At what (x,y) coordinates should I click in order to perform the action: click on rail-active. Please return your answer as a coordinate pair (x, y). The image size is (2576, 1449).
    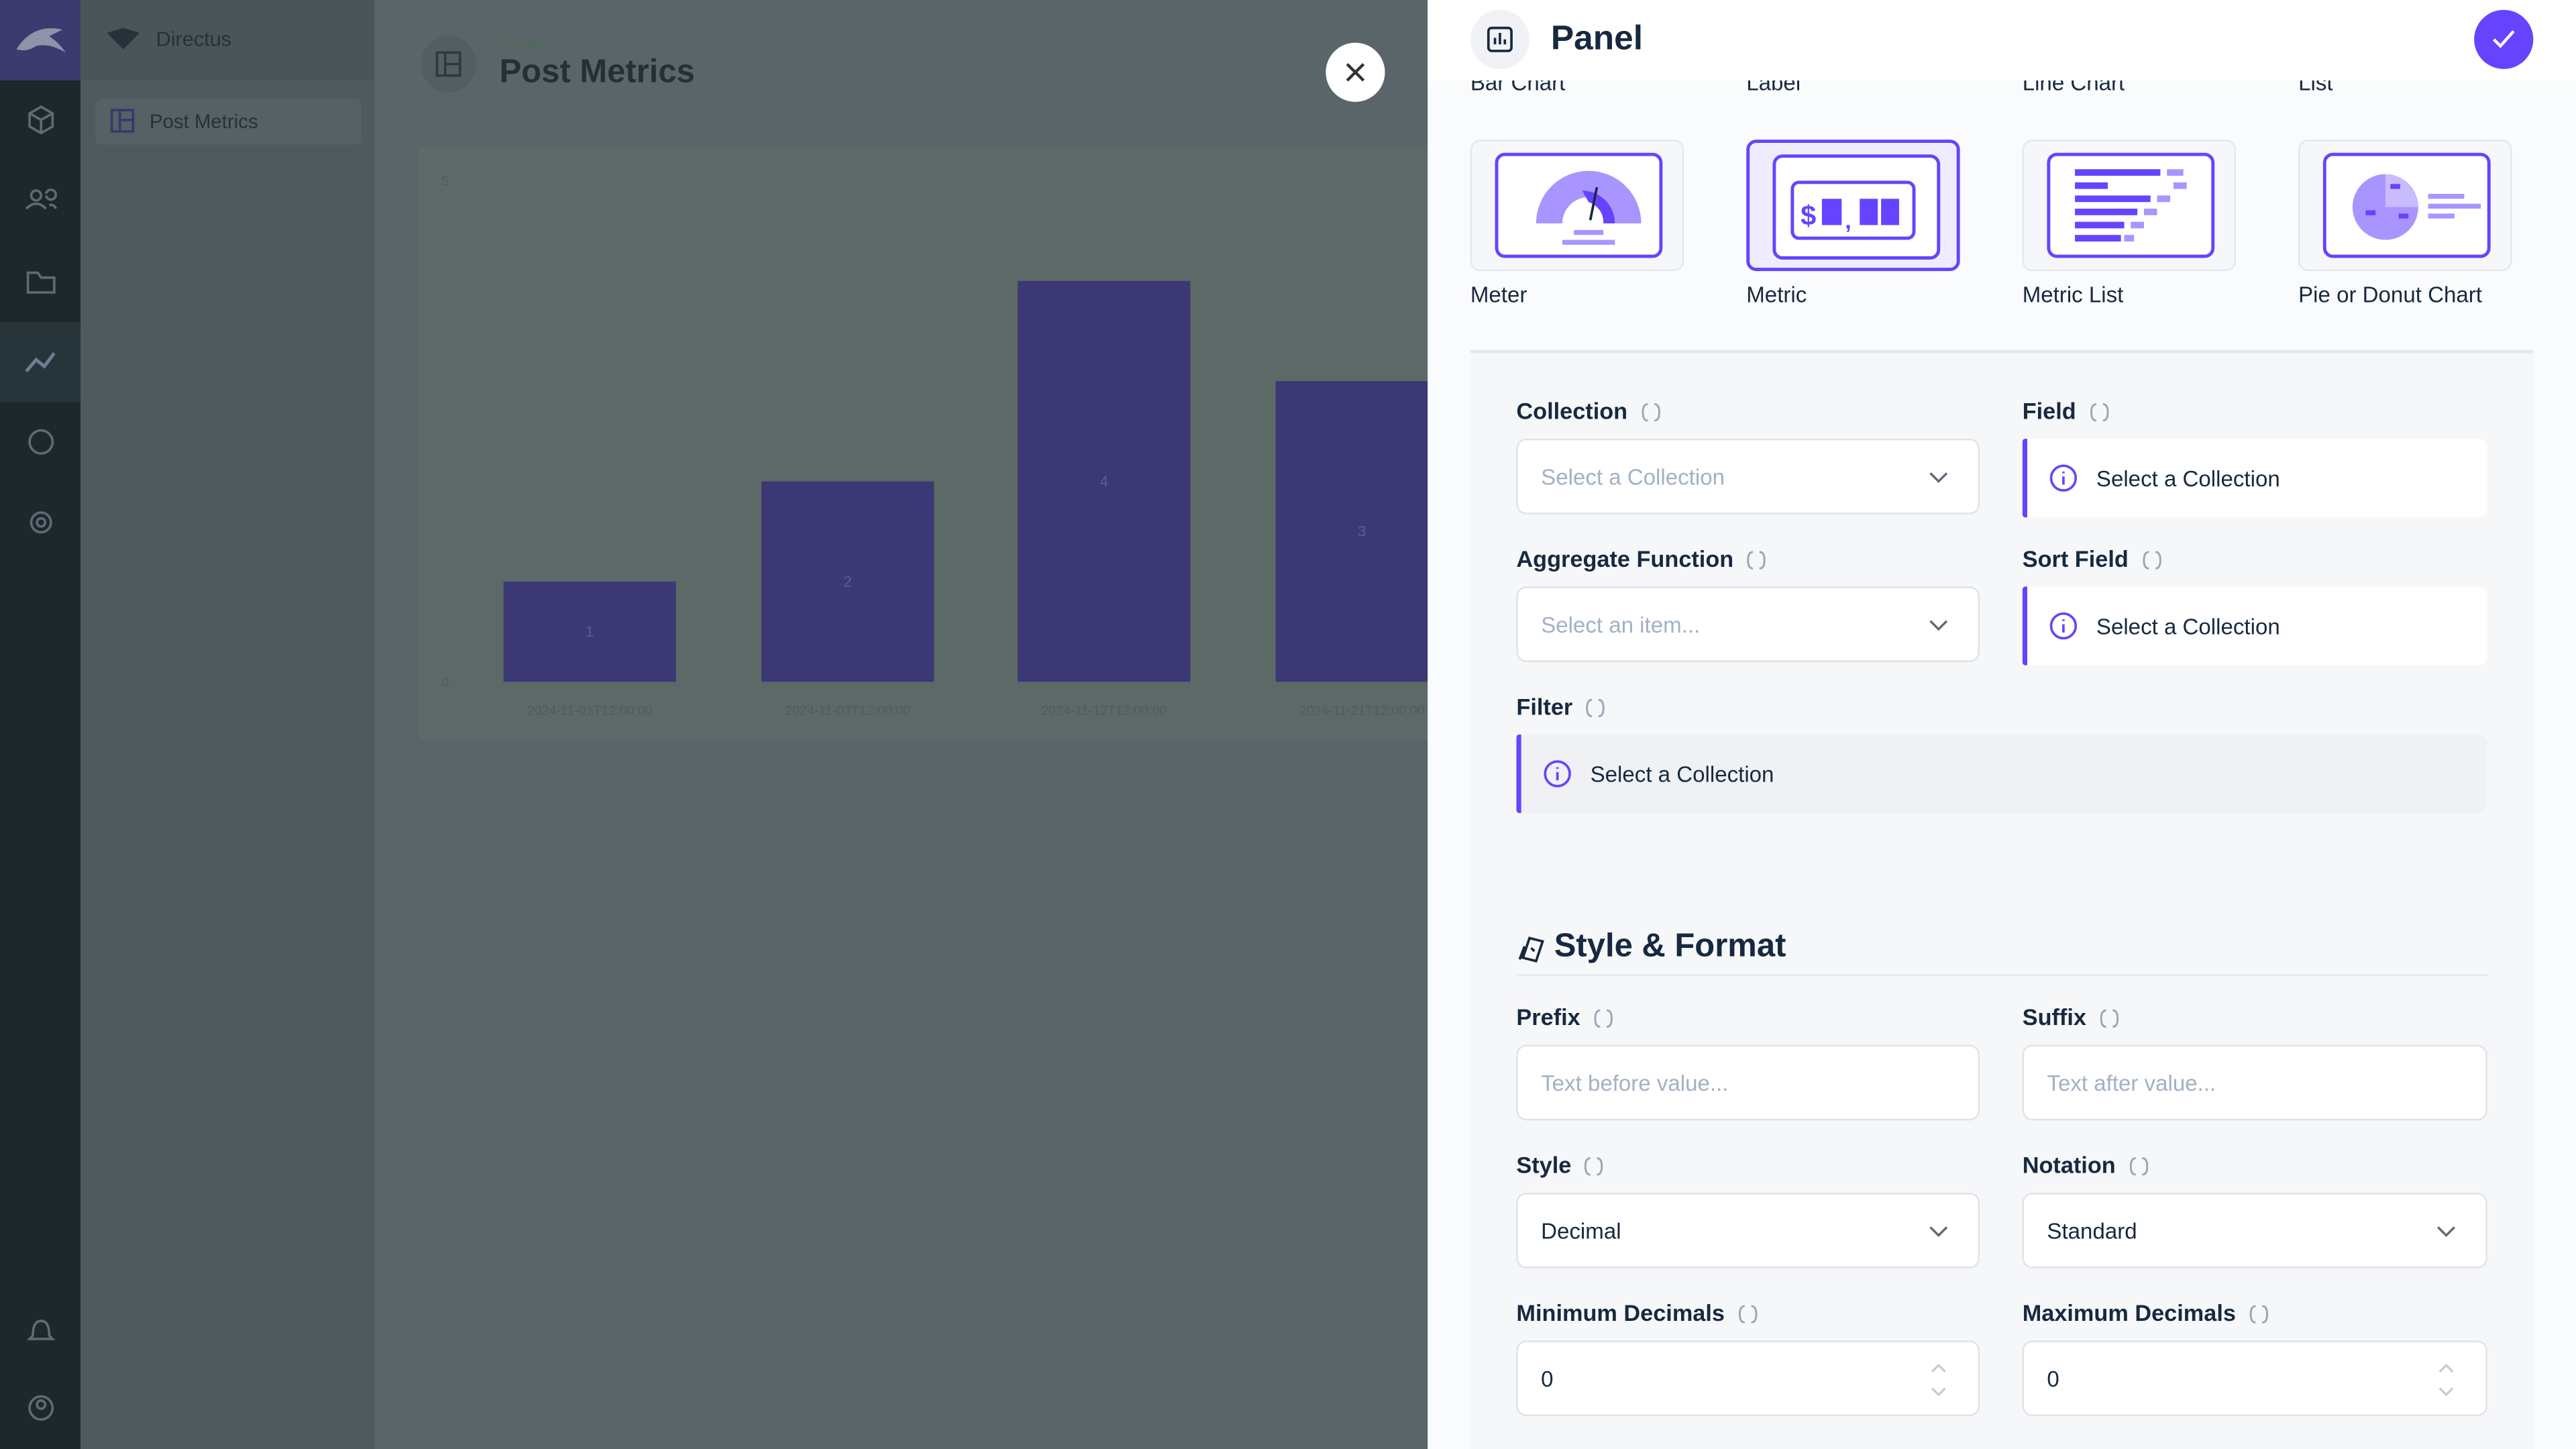
    Looking at the image, I should click on (40, 362).